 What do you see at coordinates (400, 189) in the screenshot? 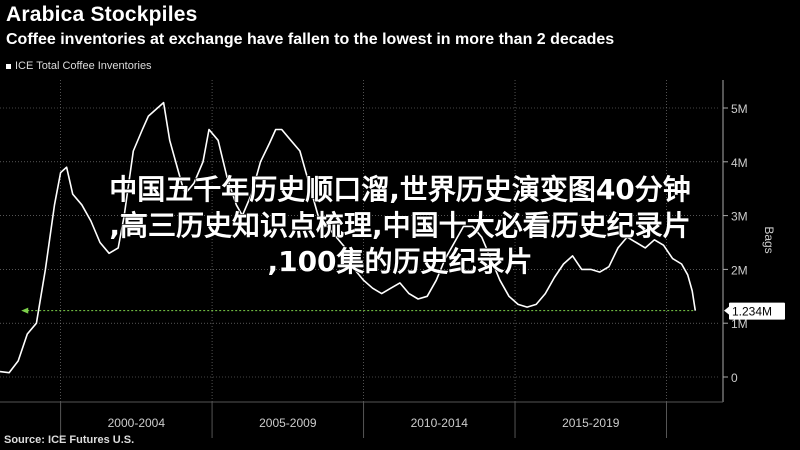
I see `overlay-line-1: 中国五千年历史顺口溜,世界历史演变图40分钟` at bounding box center [400, 189].